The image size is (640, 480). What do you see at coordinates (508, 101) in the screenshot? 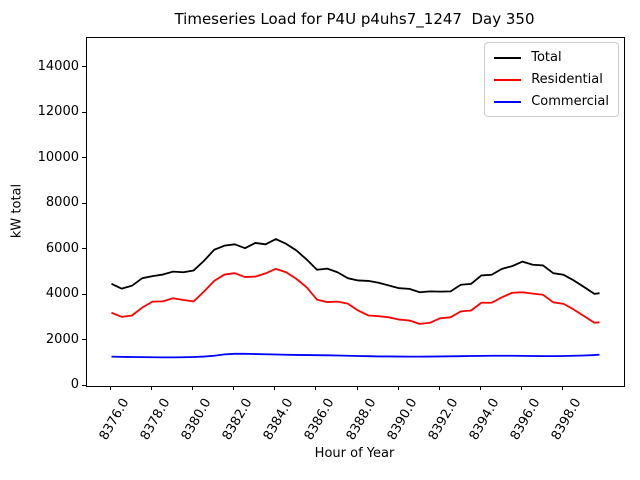
I see `commercial-line-sample` at bounding box center [508, 101].